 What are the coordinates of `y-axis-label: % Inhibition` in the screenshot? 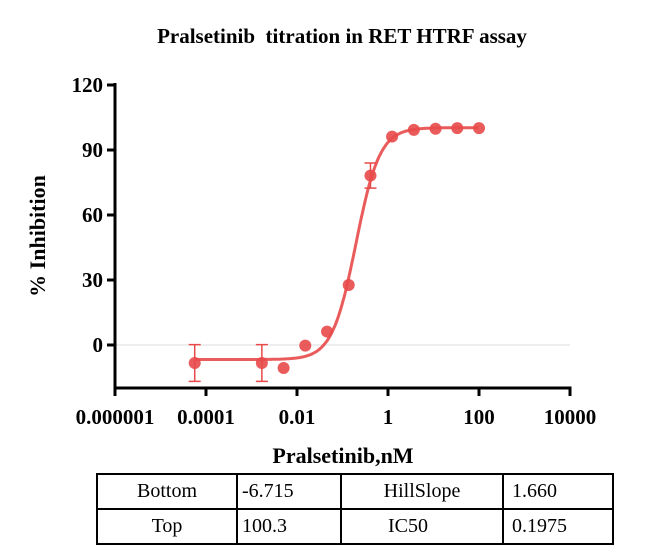 It's located at (37, 236).